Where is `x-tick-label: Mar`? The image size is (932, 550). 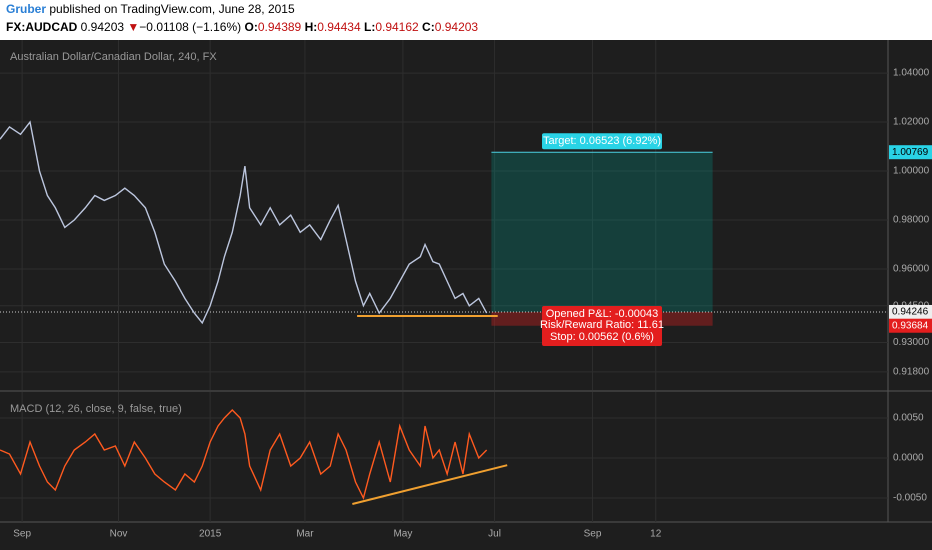 x-tick-label: Mar is located at coordinates (305, 534).